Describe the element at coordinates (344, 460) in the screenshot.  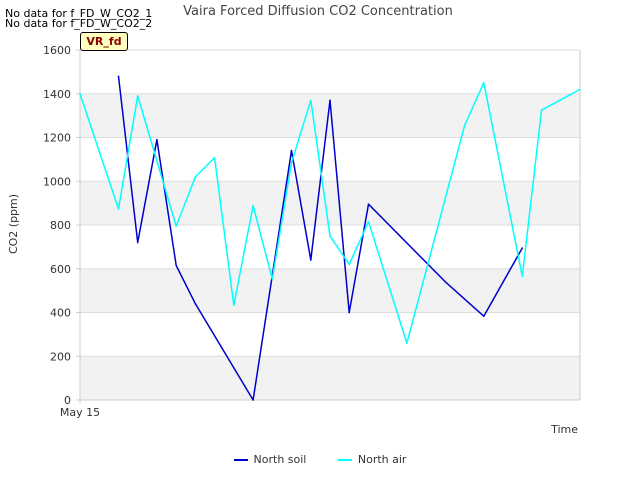
I see `legend-swatch-north-air` at that location.